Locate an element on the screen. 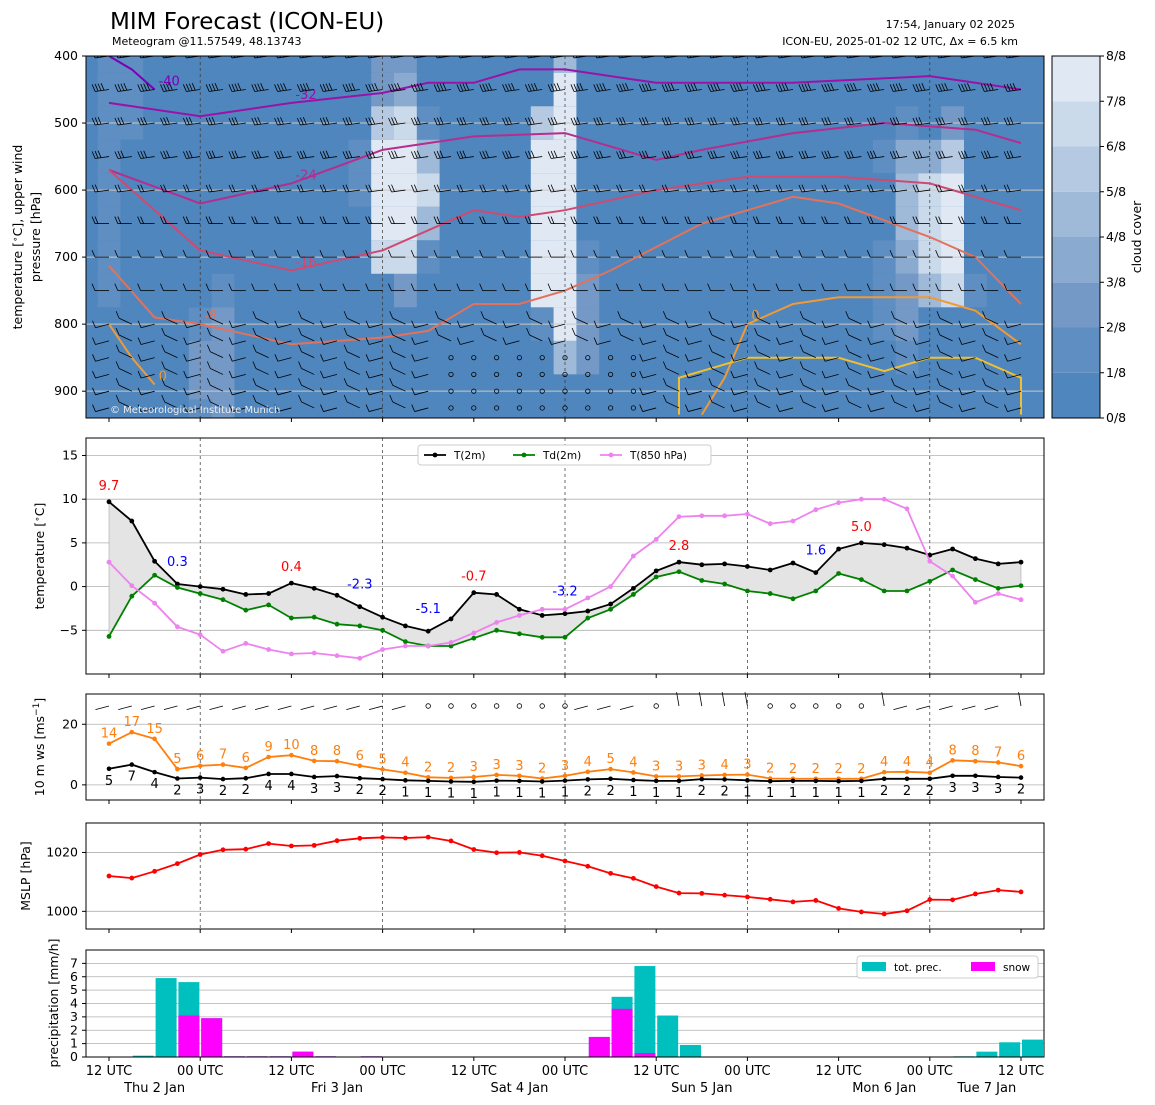 The height and width of the screenshot is (1105, 1155). extremum-label: 0.4 is located at coordinates (291, 567).